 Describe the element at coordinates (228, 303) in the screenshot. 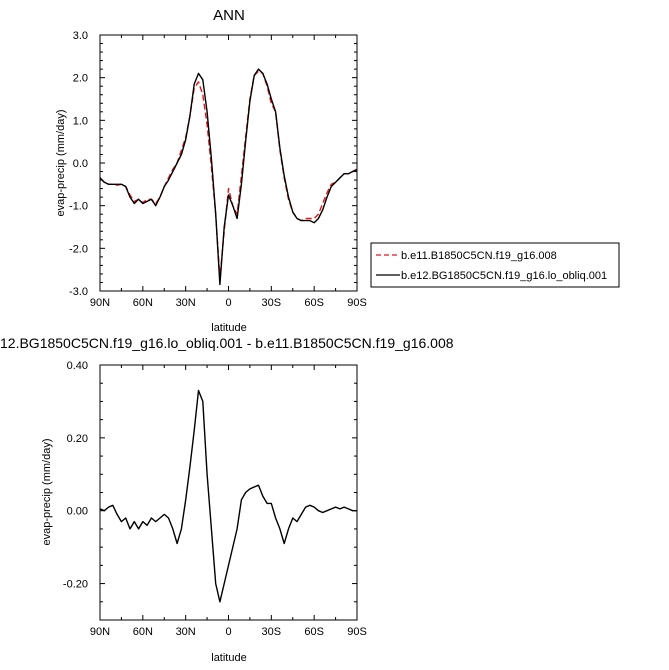

I see `top-x-tick-label: 0` at that location.